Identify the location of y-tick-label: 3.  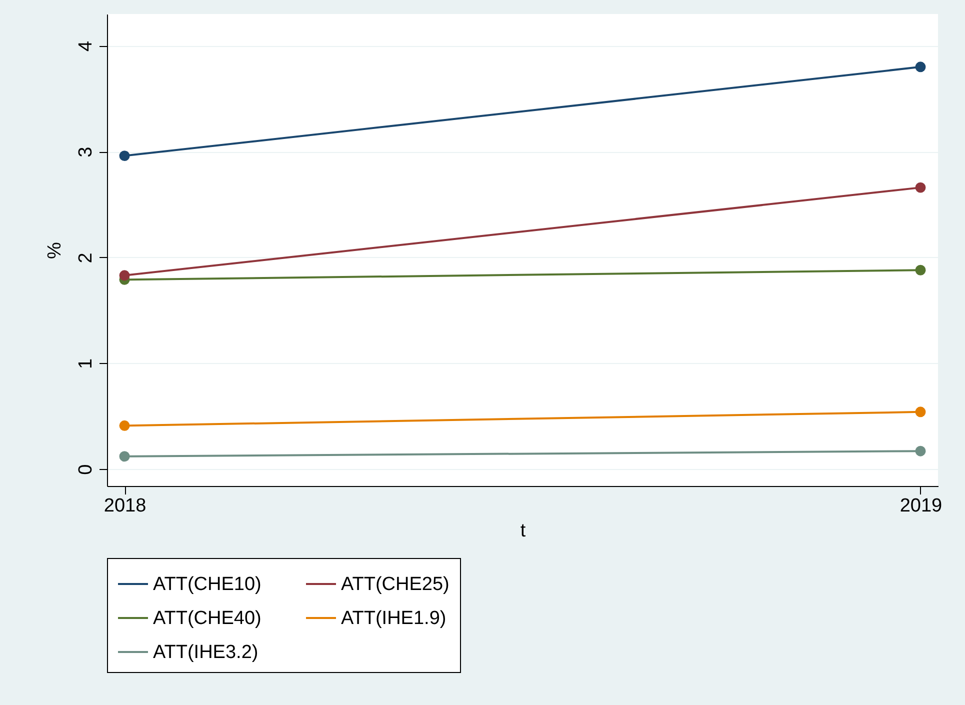
(86, 152).